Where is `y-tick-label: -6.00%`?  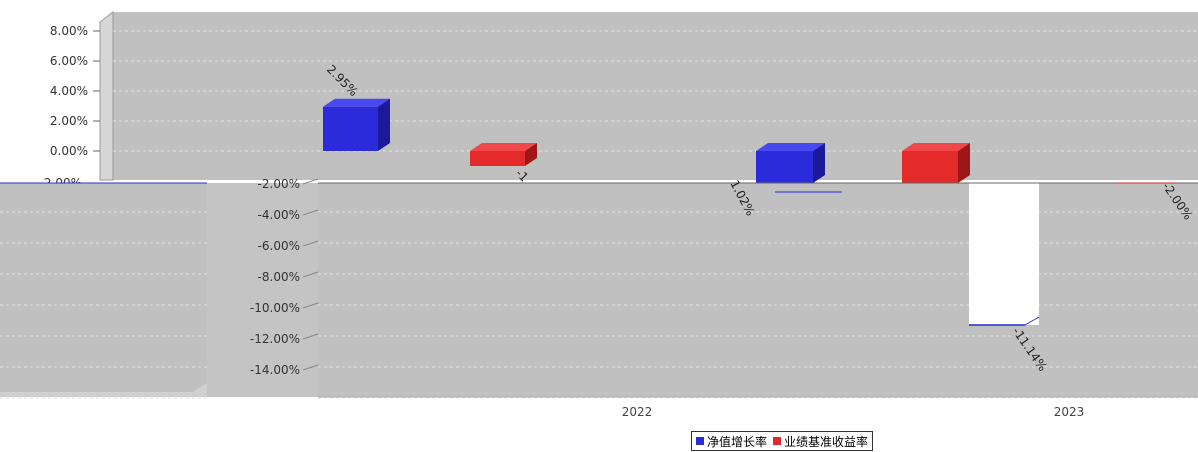 y-tick-label: -6.00% is located at coordinates (279, 246).